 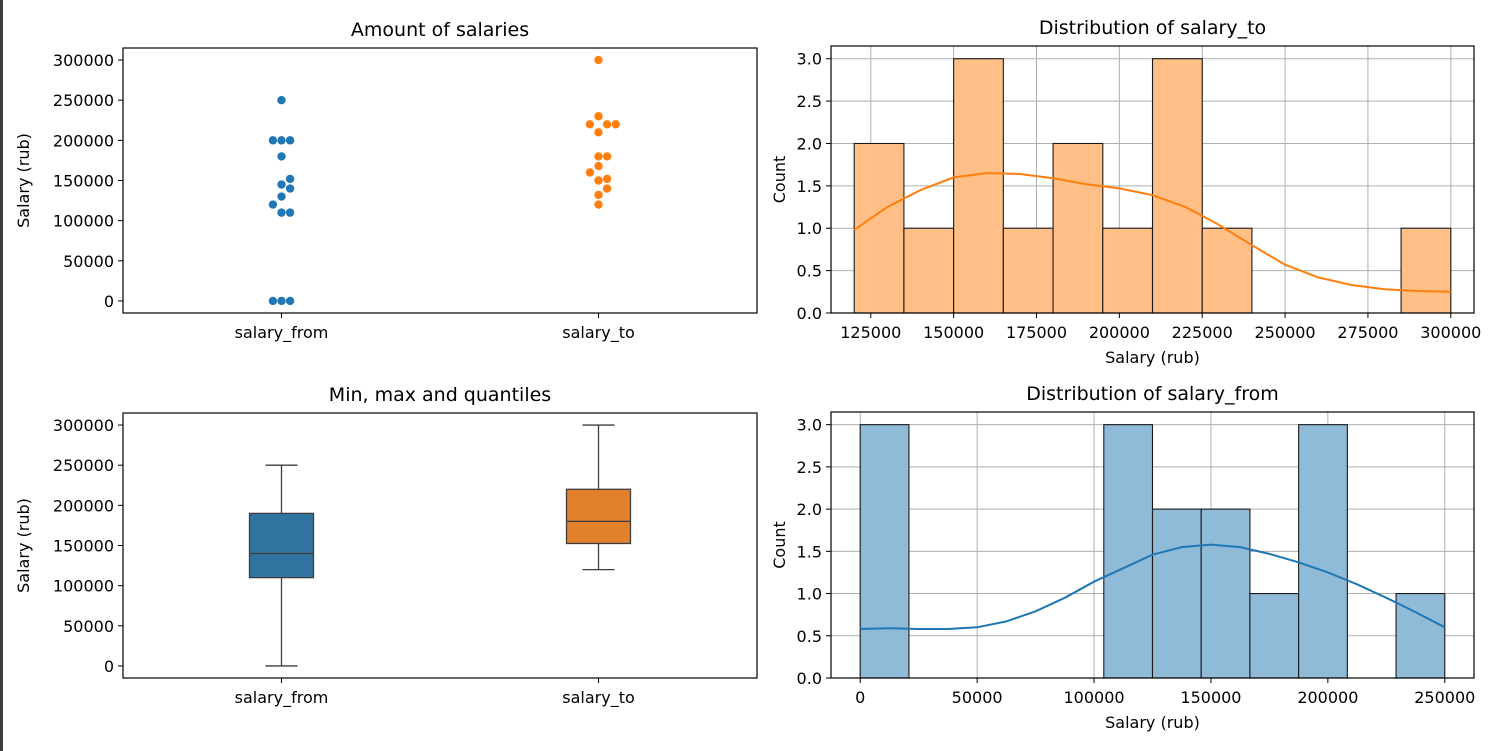 I want to click on y-tick-label: 0, so click(x=109, y=301).